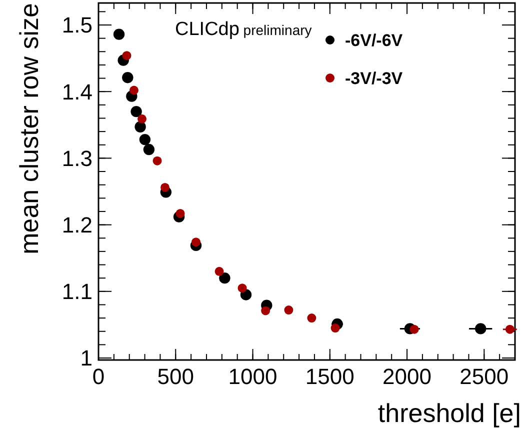  What do you see at coordinates (449, 413) in the screenshot?
I see `x-axis-title: threshold [e]` at bounding box center [449, 413].